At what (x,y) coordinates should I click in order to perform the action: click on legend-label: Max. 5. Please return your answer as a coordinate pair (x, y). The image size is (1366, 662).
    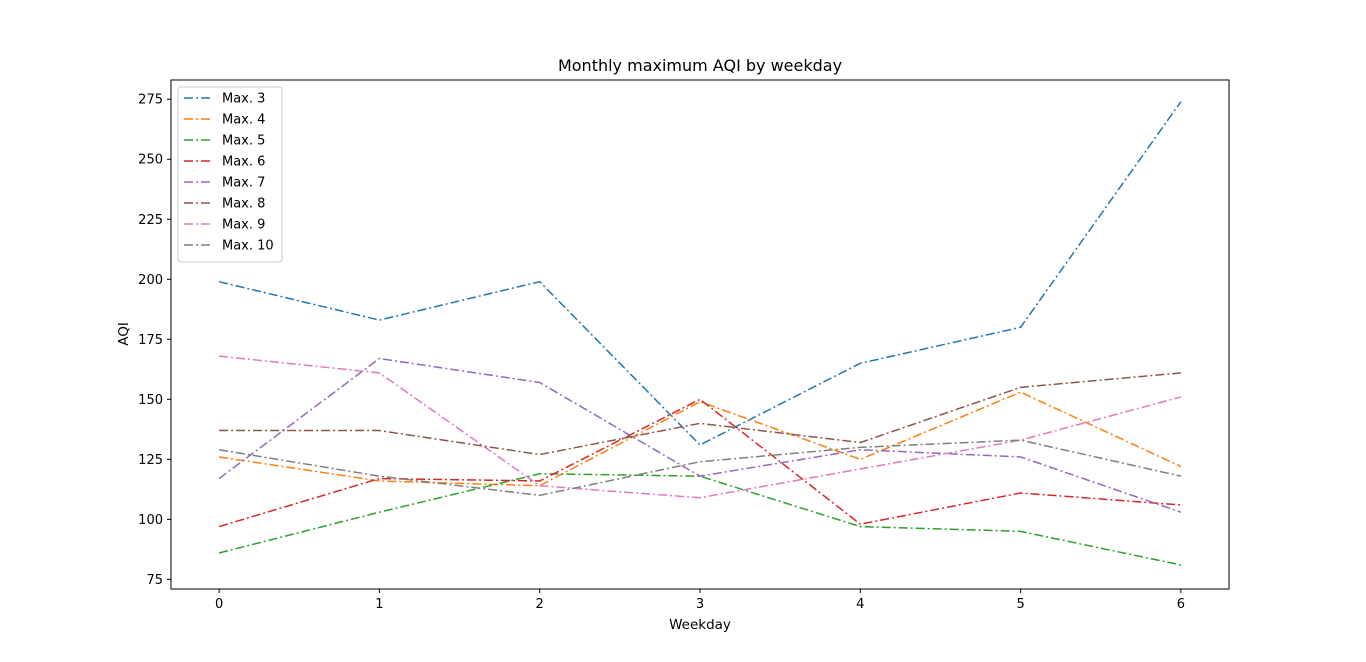
    Looking at the image, I should click on (243, 141).